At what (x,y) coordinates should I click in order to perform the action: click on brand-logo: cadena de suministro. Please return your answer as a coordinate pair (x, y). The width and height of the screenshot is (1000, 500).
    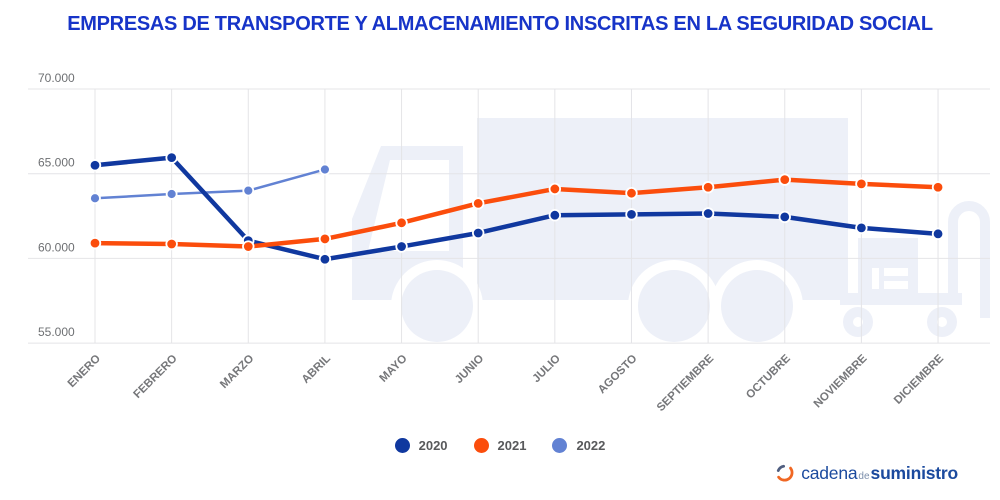
    Looking at the image, I should click on (866, 473).